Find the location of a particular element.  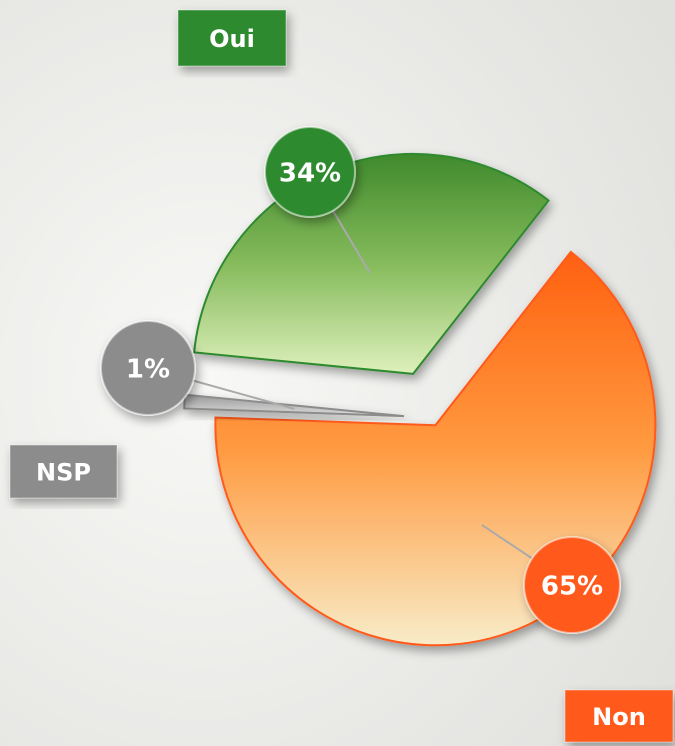

category-label: Oui is located at coordinates (232, 39).